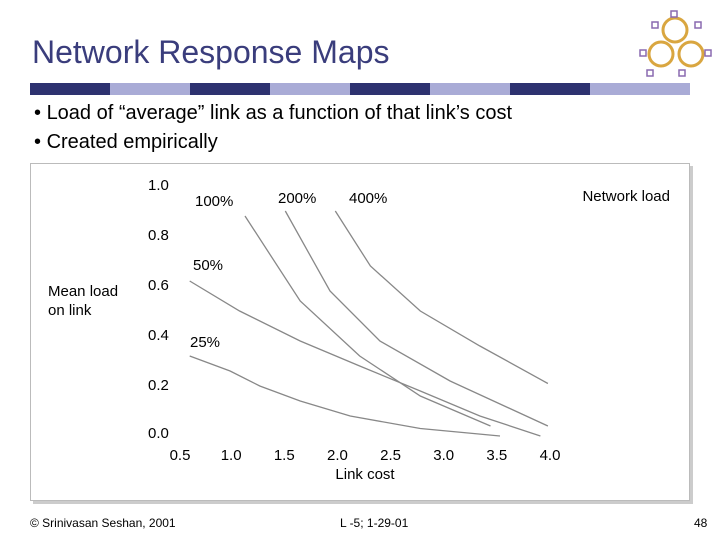  I want to click on logo, so click(675, 43).